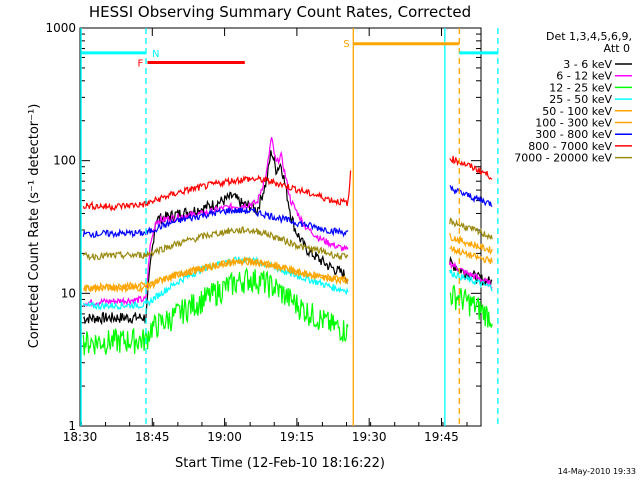 This screenshot has height=480, width=640. What do you see at coordinates (80, 437) in the screenshot?
I see `x-tick-label-0: 18:30` at bounding box center [80, 437].